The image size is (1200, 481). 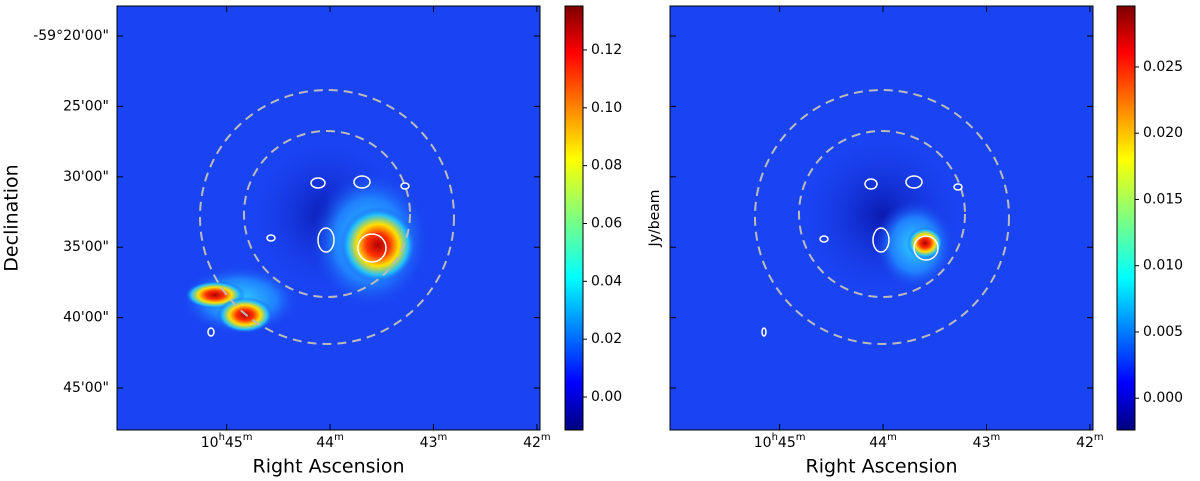 I want to click on colorbar-tick-label: 0.10, so click(x=606, y=108).